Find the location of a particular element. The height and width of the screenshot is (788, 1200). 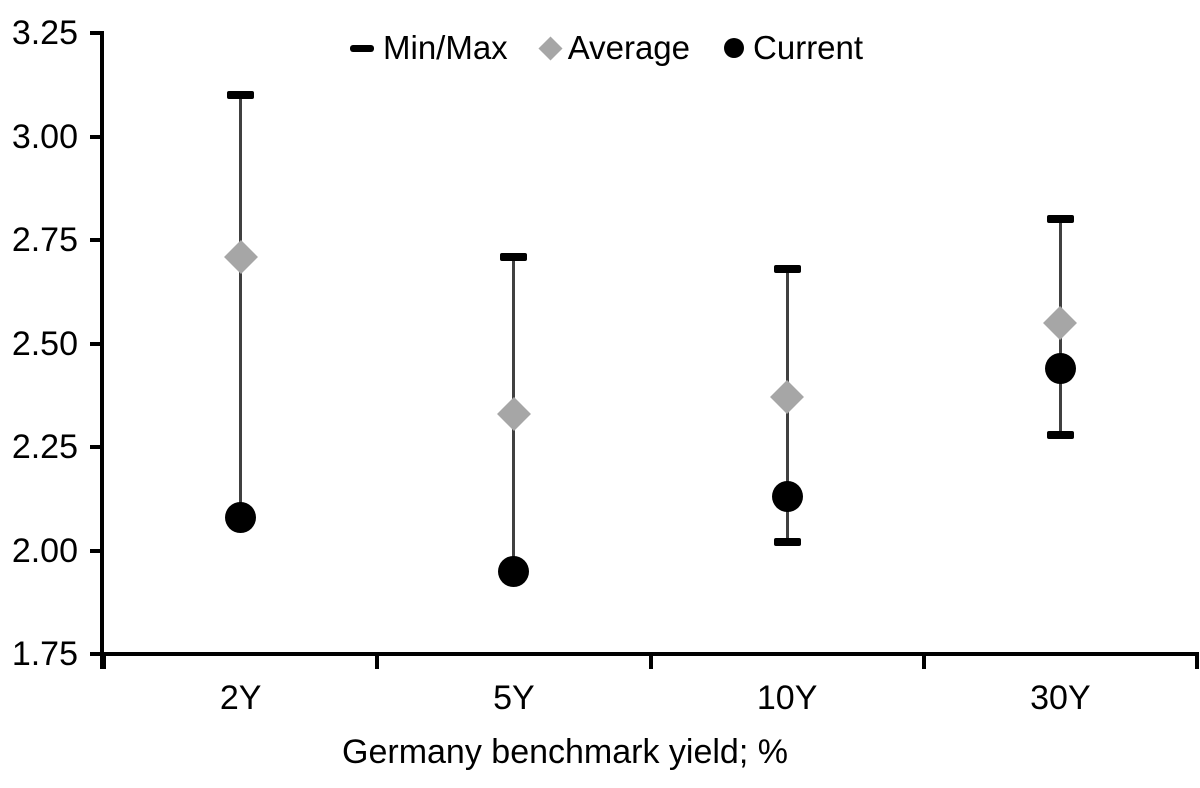

legend-item-current: Current is located at coordinates (793, 48).